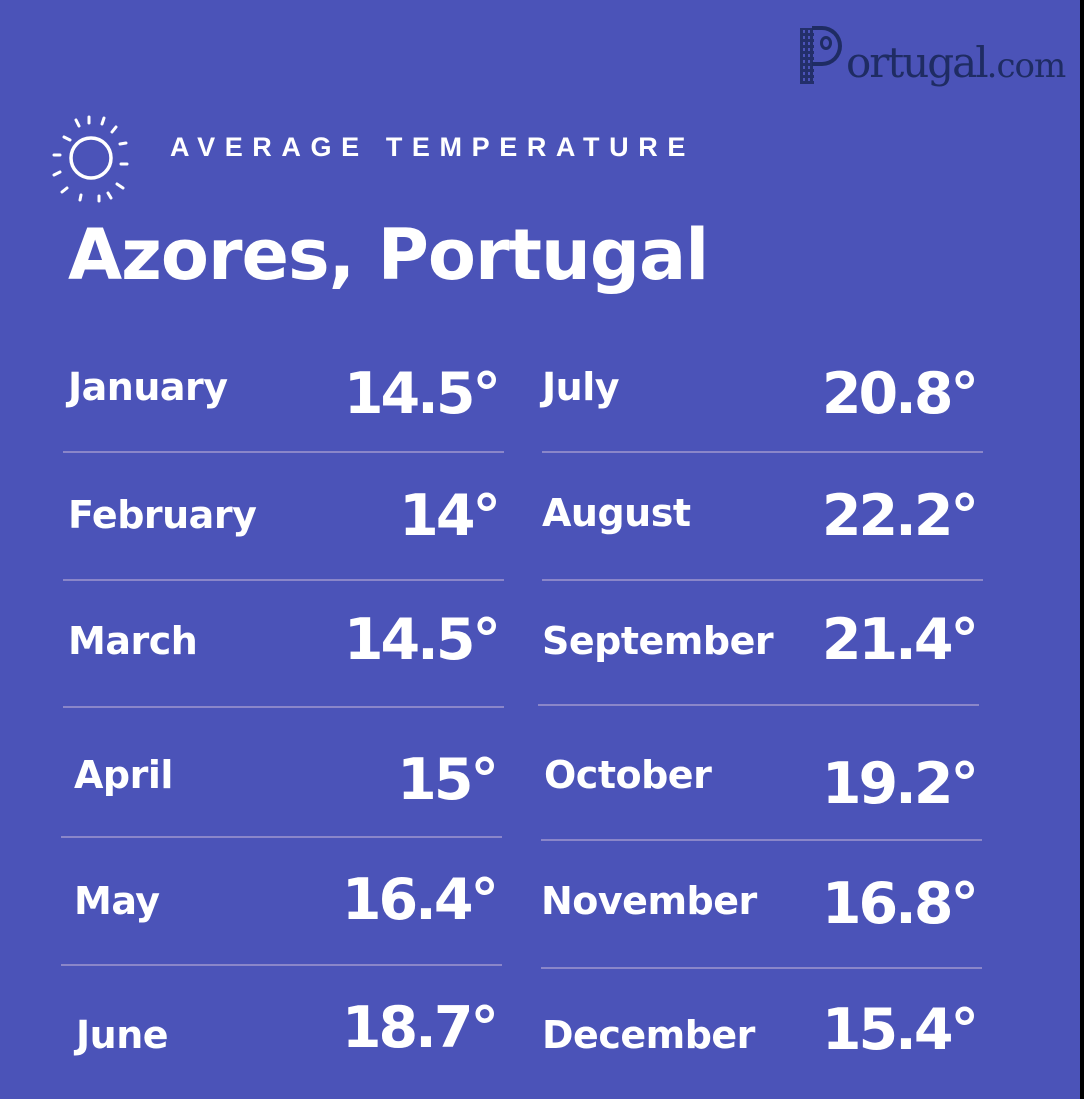 The height and width of the screenshot is (1099, 1084). What do you see at coordinates (900, 394) in the screenshot?
I see `temperature-value: 20.8°` at bounding box center [900, 394].